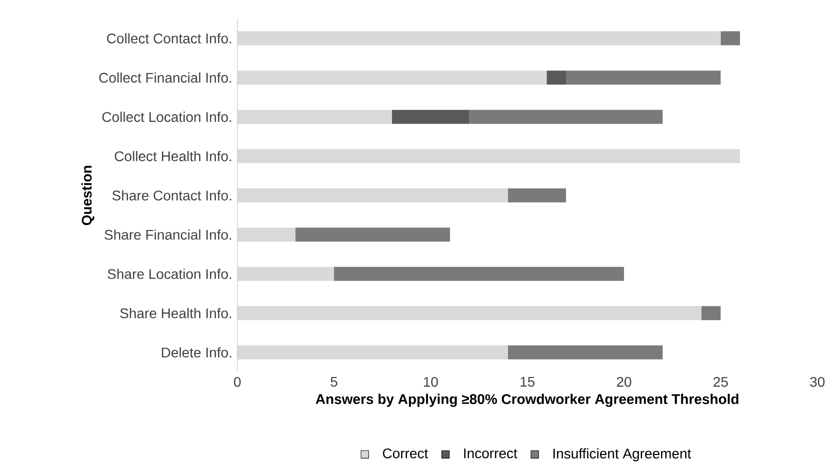 This screenshot has height=464, width=831. I want to click on x-tick-label: 30, so click(817, 381).